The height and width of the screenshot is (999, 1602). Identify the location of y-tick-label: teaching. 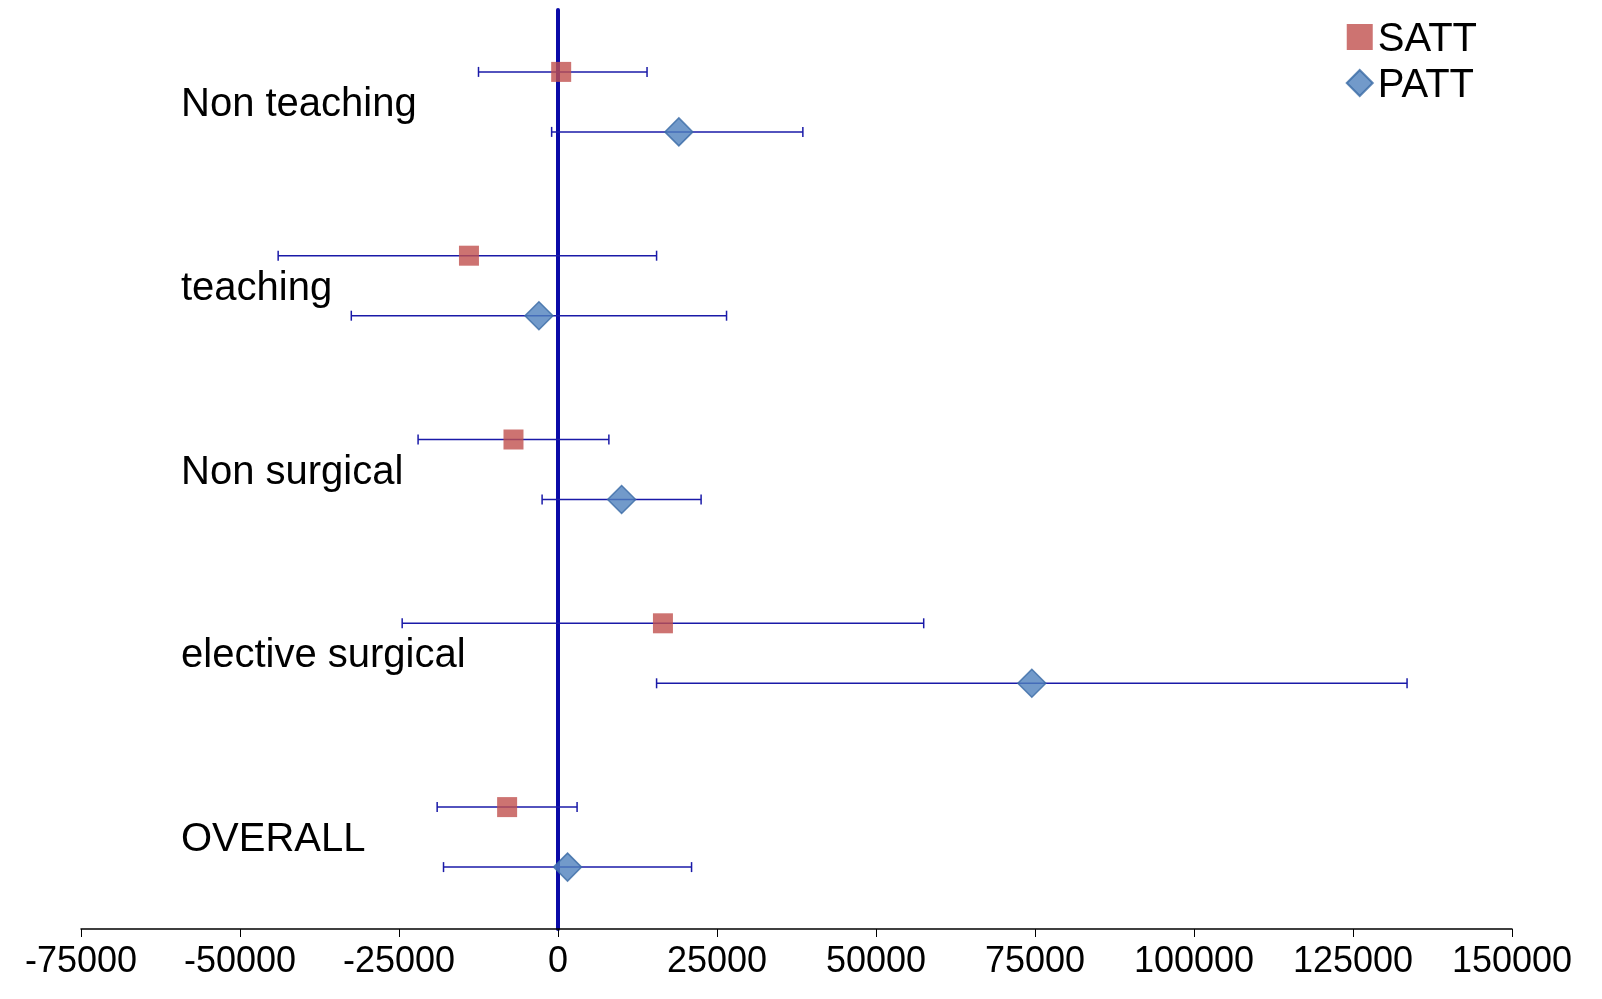
(257, 285).